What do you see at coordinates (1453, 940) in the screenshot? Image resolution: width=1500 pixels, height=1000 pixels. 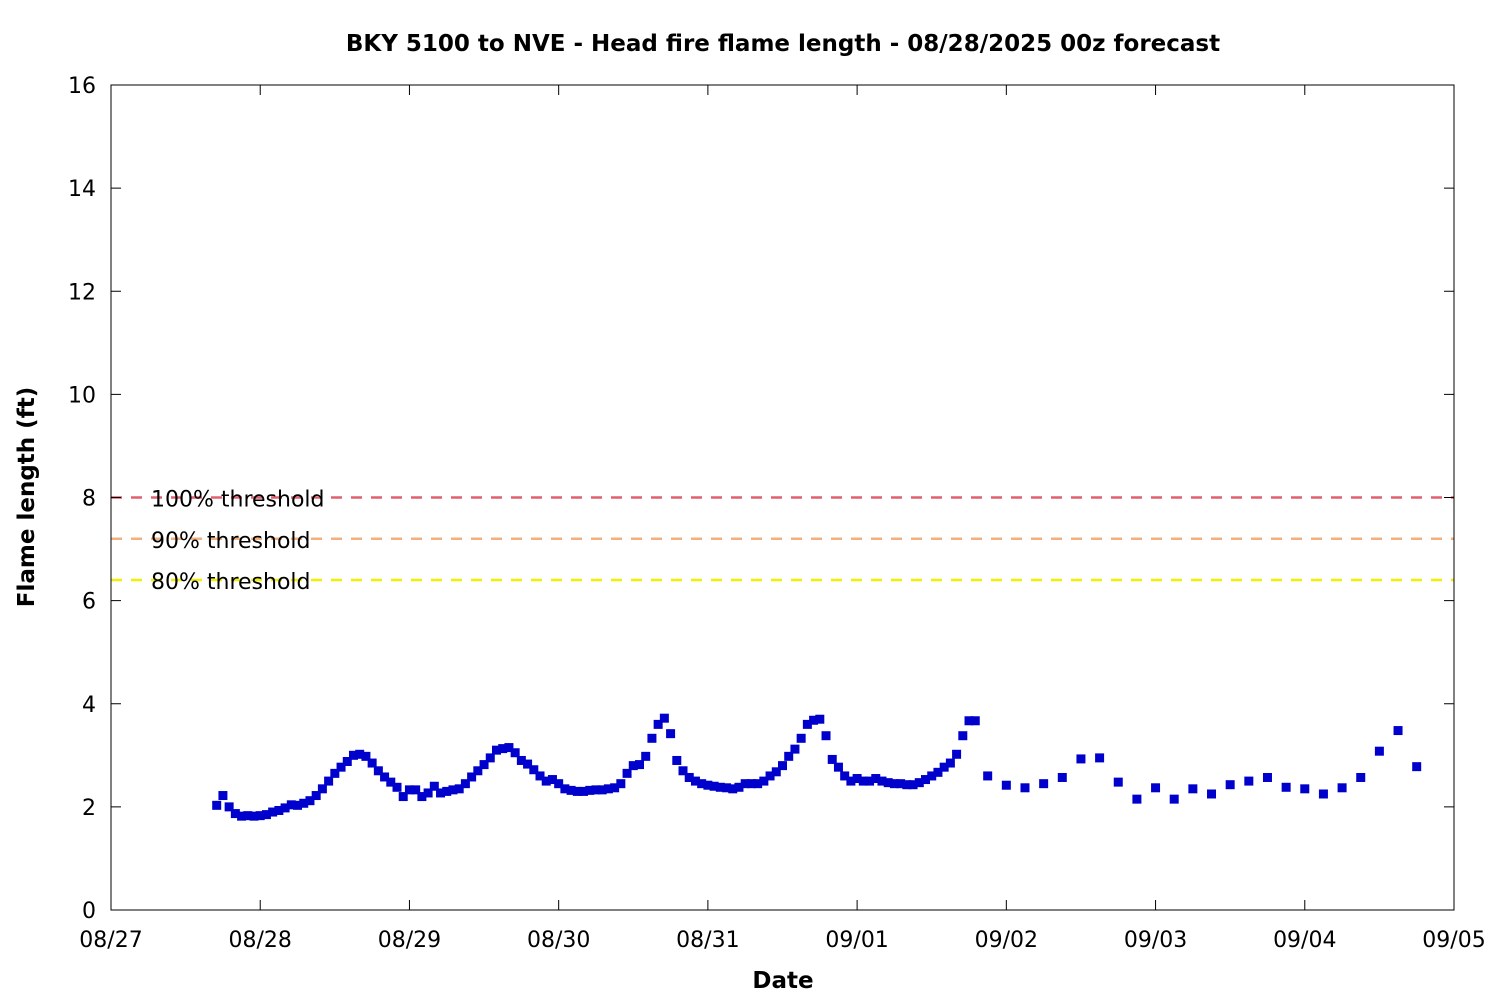 I see `x-tick-label: 09/05` at bounding box center [1453, 940].